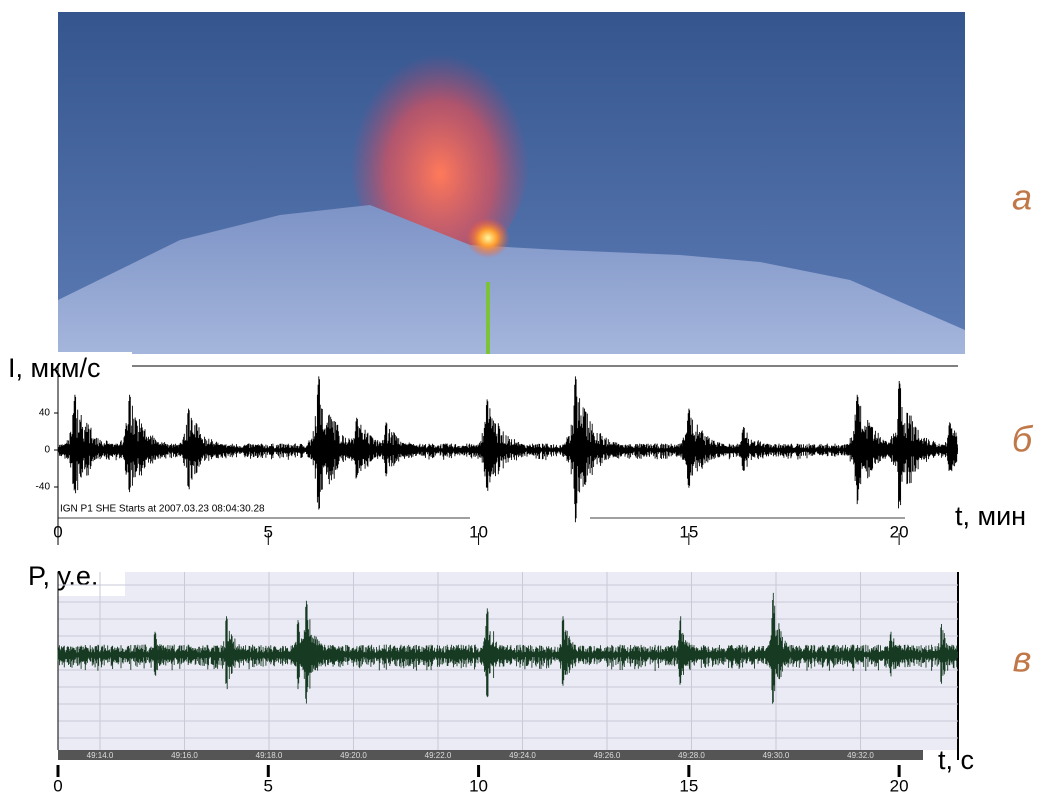 The width and height of the screenshot is (1037, 801). Describe the element at coordinates (990, 516) in the screenshot. I see `x-label: t, мин` at that location.